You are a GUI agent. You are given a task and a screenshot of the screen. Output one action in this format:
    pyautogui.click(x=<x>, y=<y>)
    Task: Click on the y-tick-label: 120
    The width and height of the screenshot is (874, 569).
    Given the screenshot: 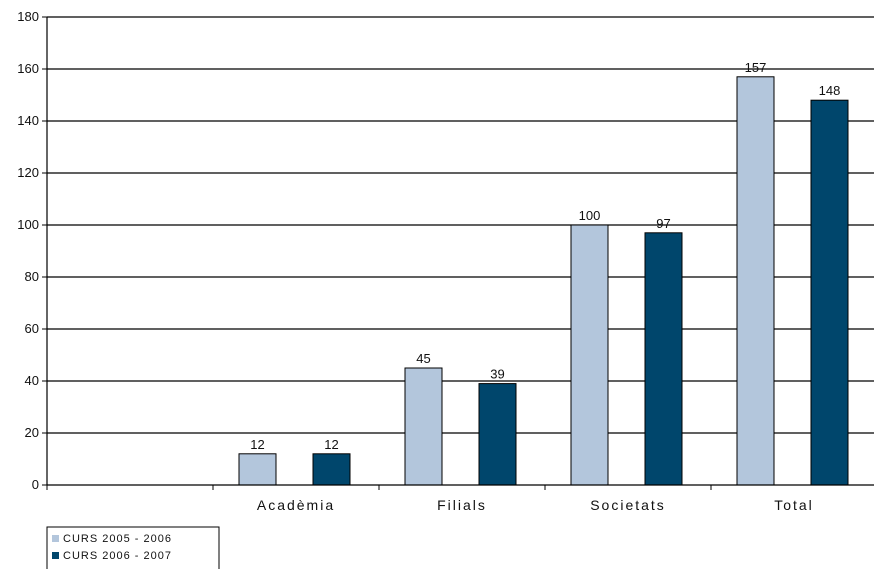 What is the action you would take?
    pyautogui.click(x=28, y=172)
    